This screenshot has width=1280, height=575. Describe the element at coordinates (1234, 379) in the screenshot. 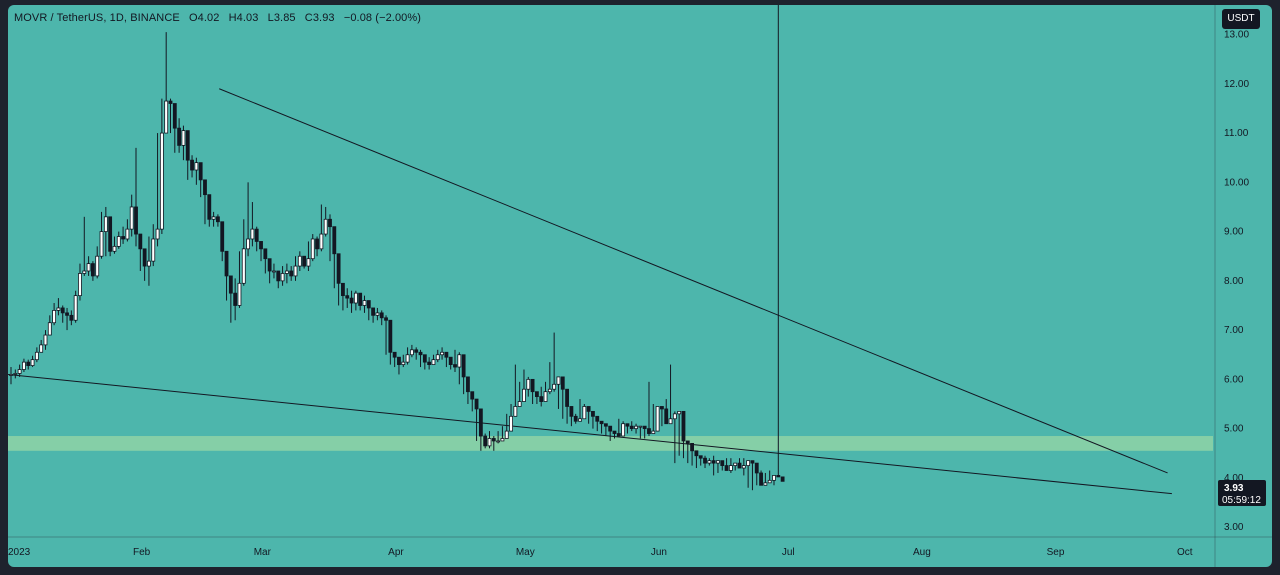

I see `price-tick-label: 6.00` at that location.